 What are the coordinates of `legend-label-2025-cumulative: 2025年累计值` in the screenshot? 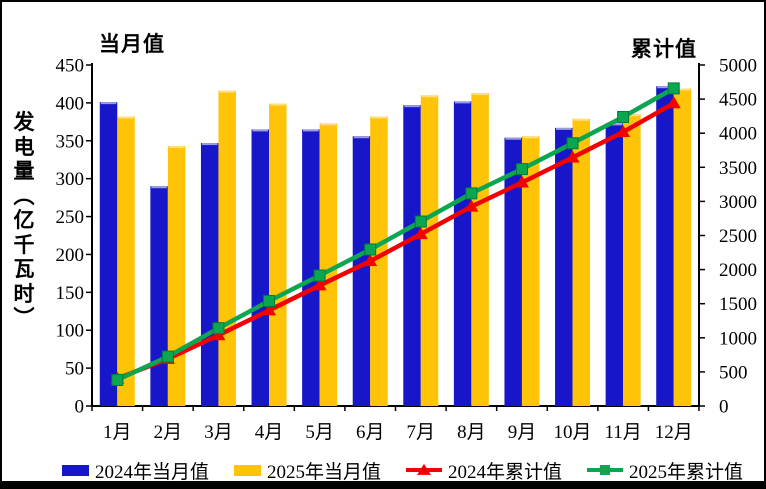 It's located at (686, 472).